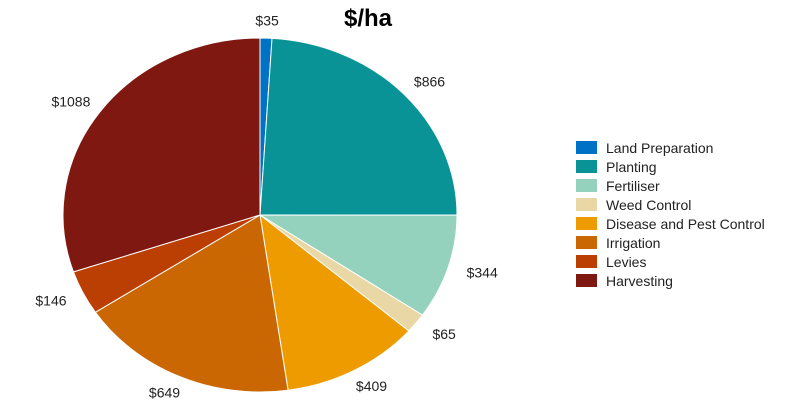  What do you see at coordinates (648, 205) in the screenshot?
I see `legend-label: Weed Control` at bounding box center [648, 205].